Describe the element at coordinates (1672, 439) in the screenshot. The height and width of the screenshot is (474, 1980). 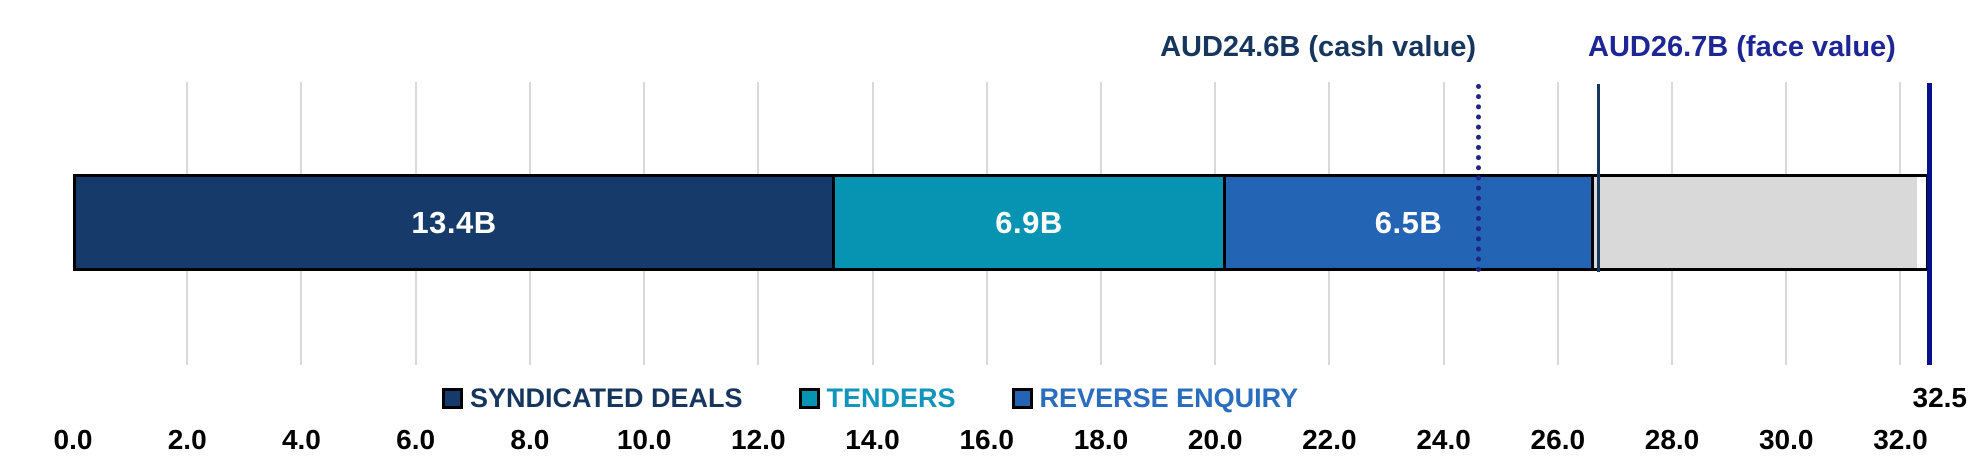
I see `x-axis-tick-label: 28.0` at that location.